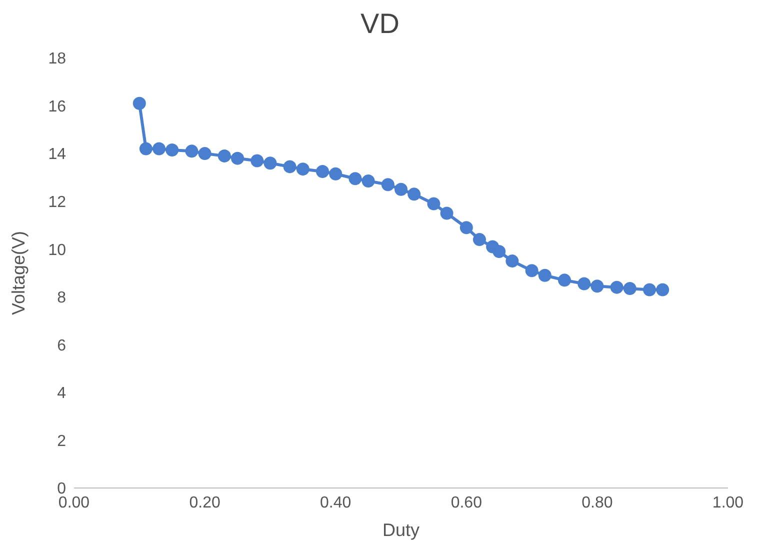 The height and width of the screenshot is (552, 760). I want to click on y-tick-label: 16, so click(57, 107).